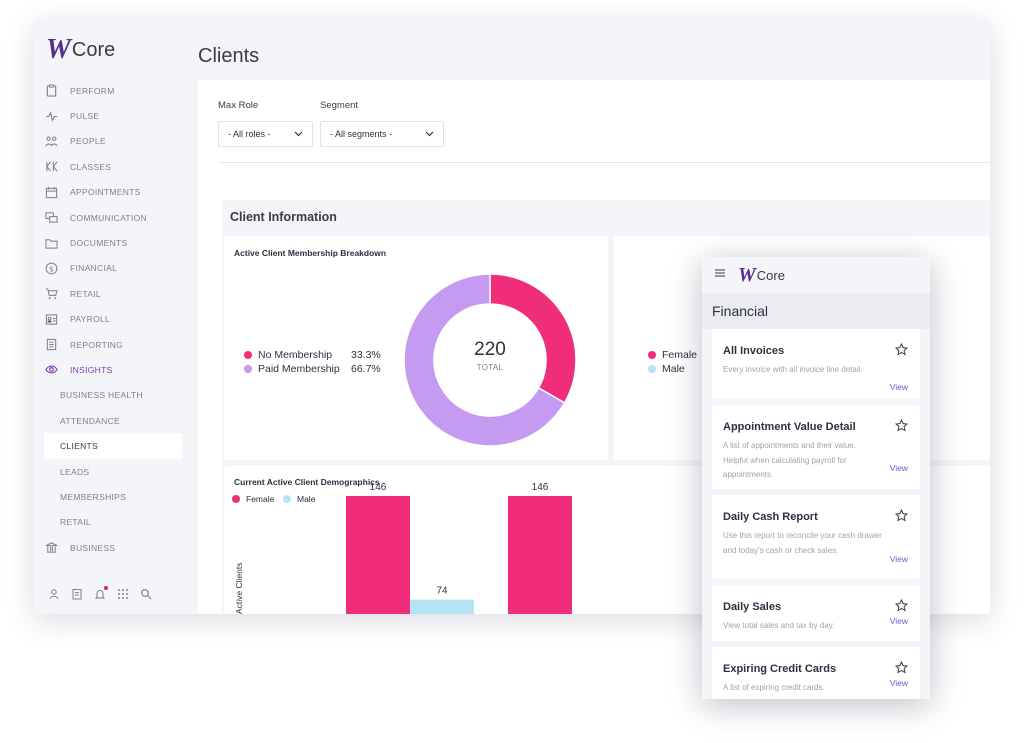 Image resolution: width=1024 pixels, height=743 pixels. I want to click on legend-percent: 33.3%, so click(366, 355).